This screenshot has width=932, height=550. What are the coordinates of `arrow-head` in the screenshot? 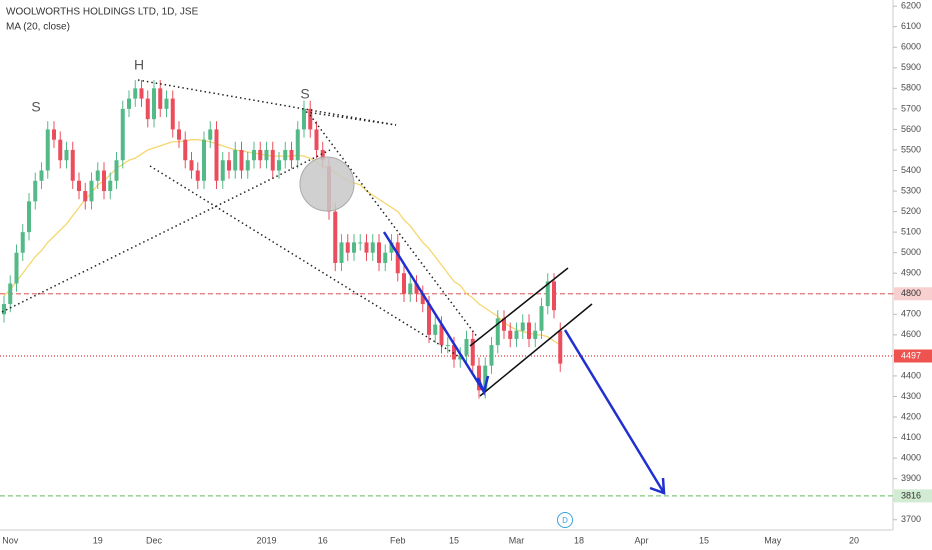 It's located at (483, 385).